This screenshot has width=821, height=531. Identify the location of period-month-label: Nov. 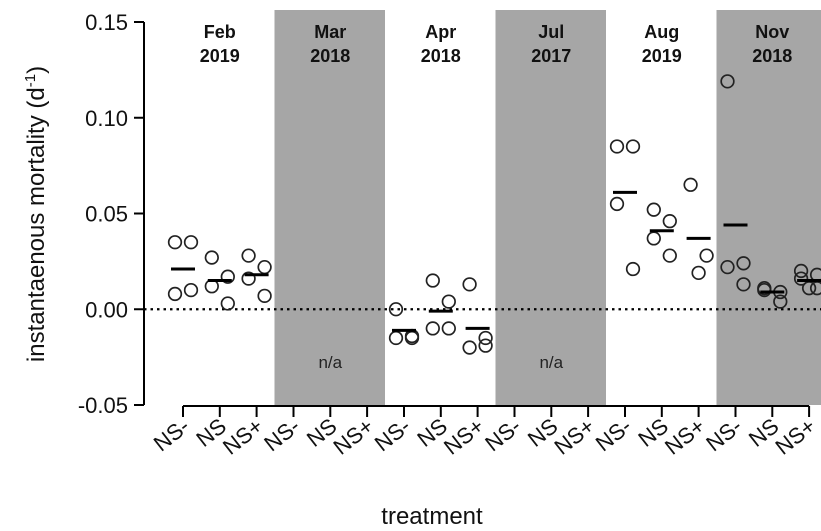
(772, 32).